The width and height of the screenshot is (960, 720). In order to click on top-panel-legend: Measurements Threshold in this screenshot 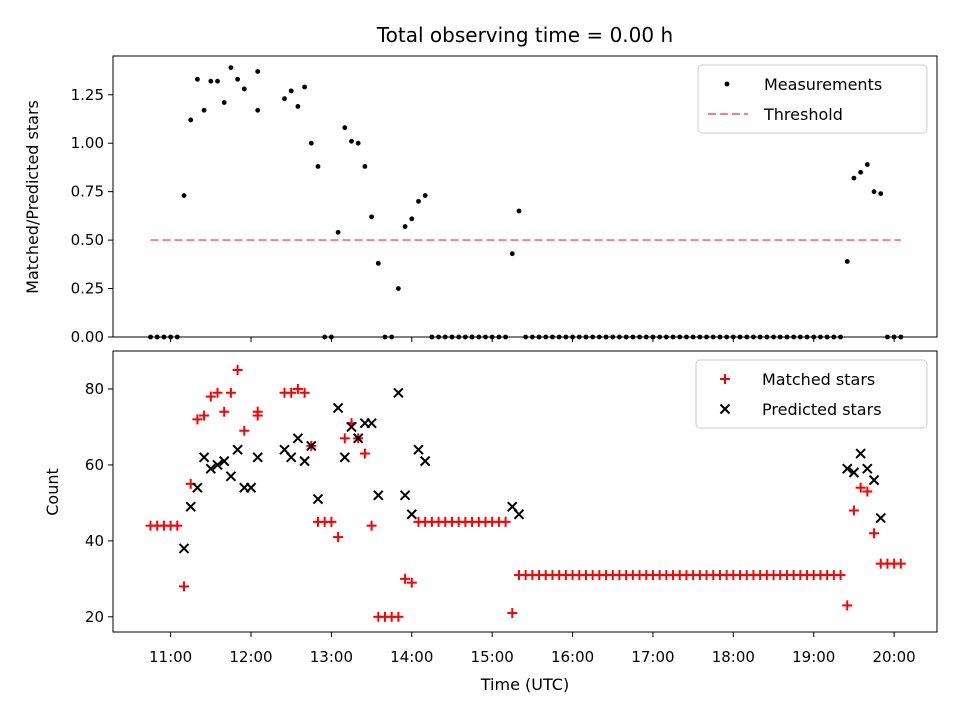, I will do `click(812, 99)`.